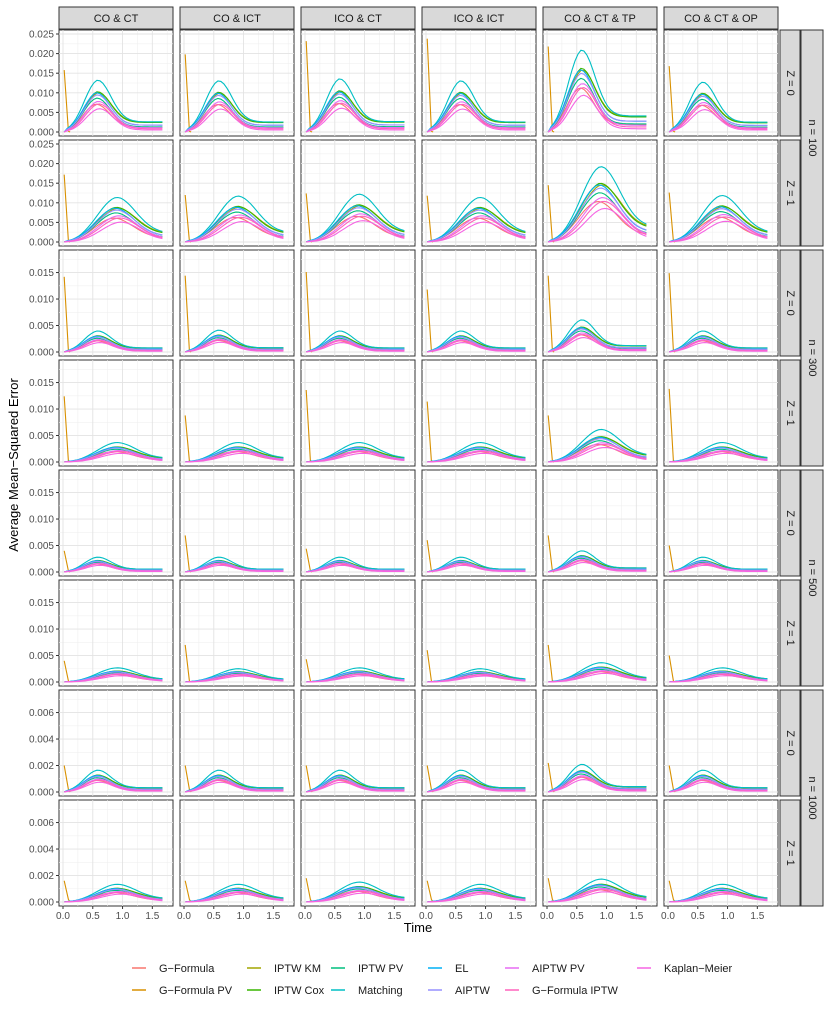 The height and width of the screenshot is (1015, 830). Describe the element at coordinates (234, 787) in the screenshot. I see `series-line-10-r6-c1` at that location.